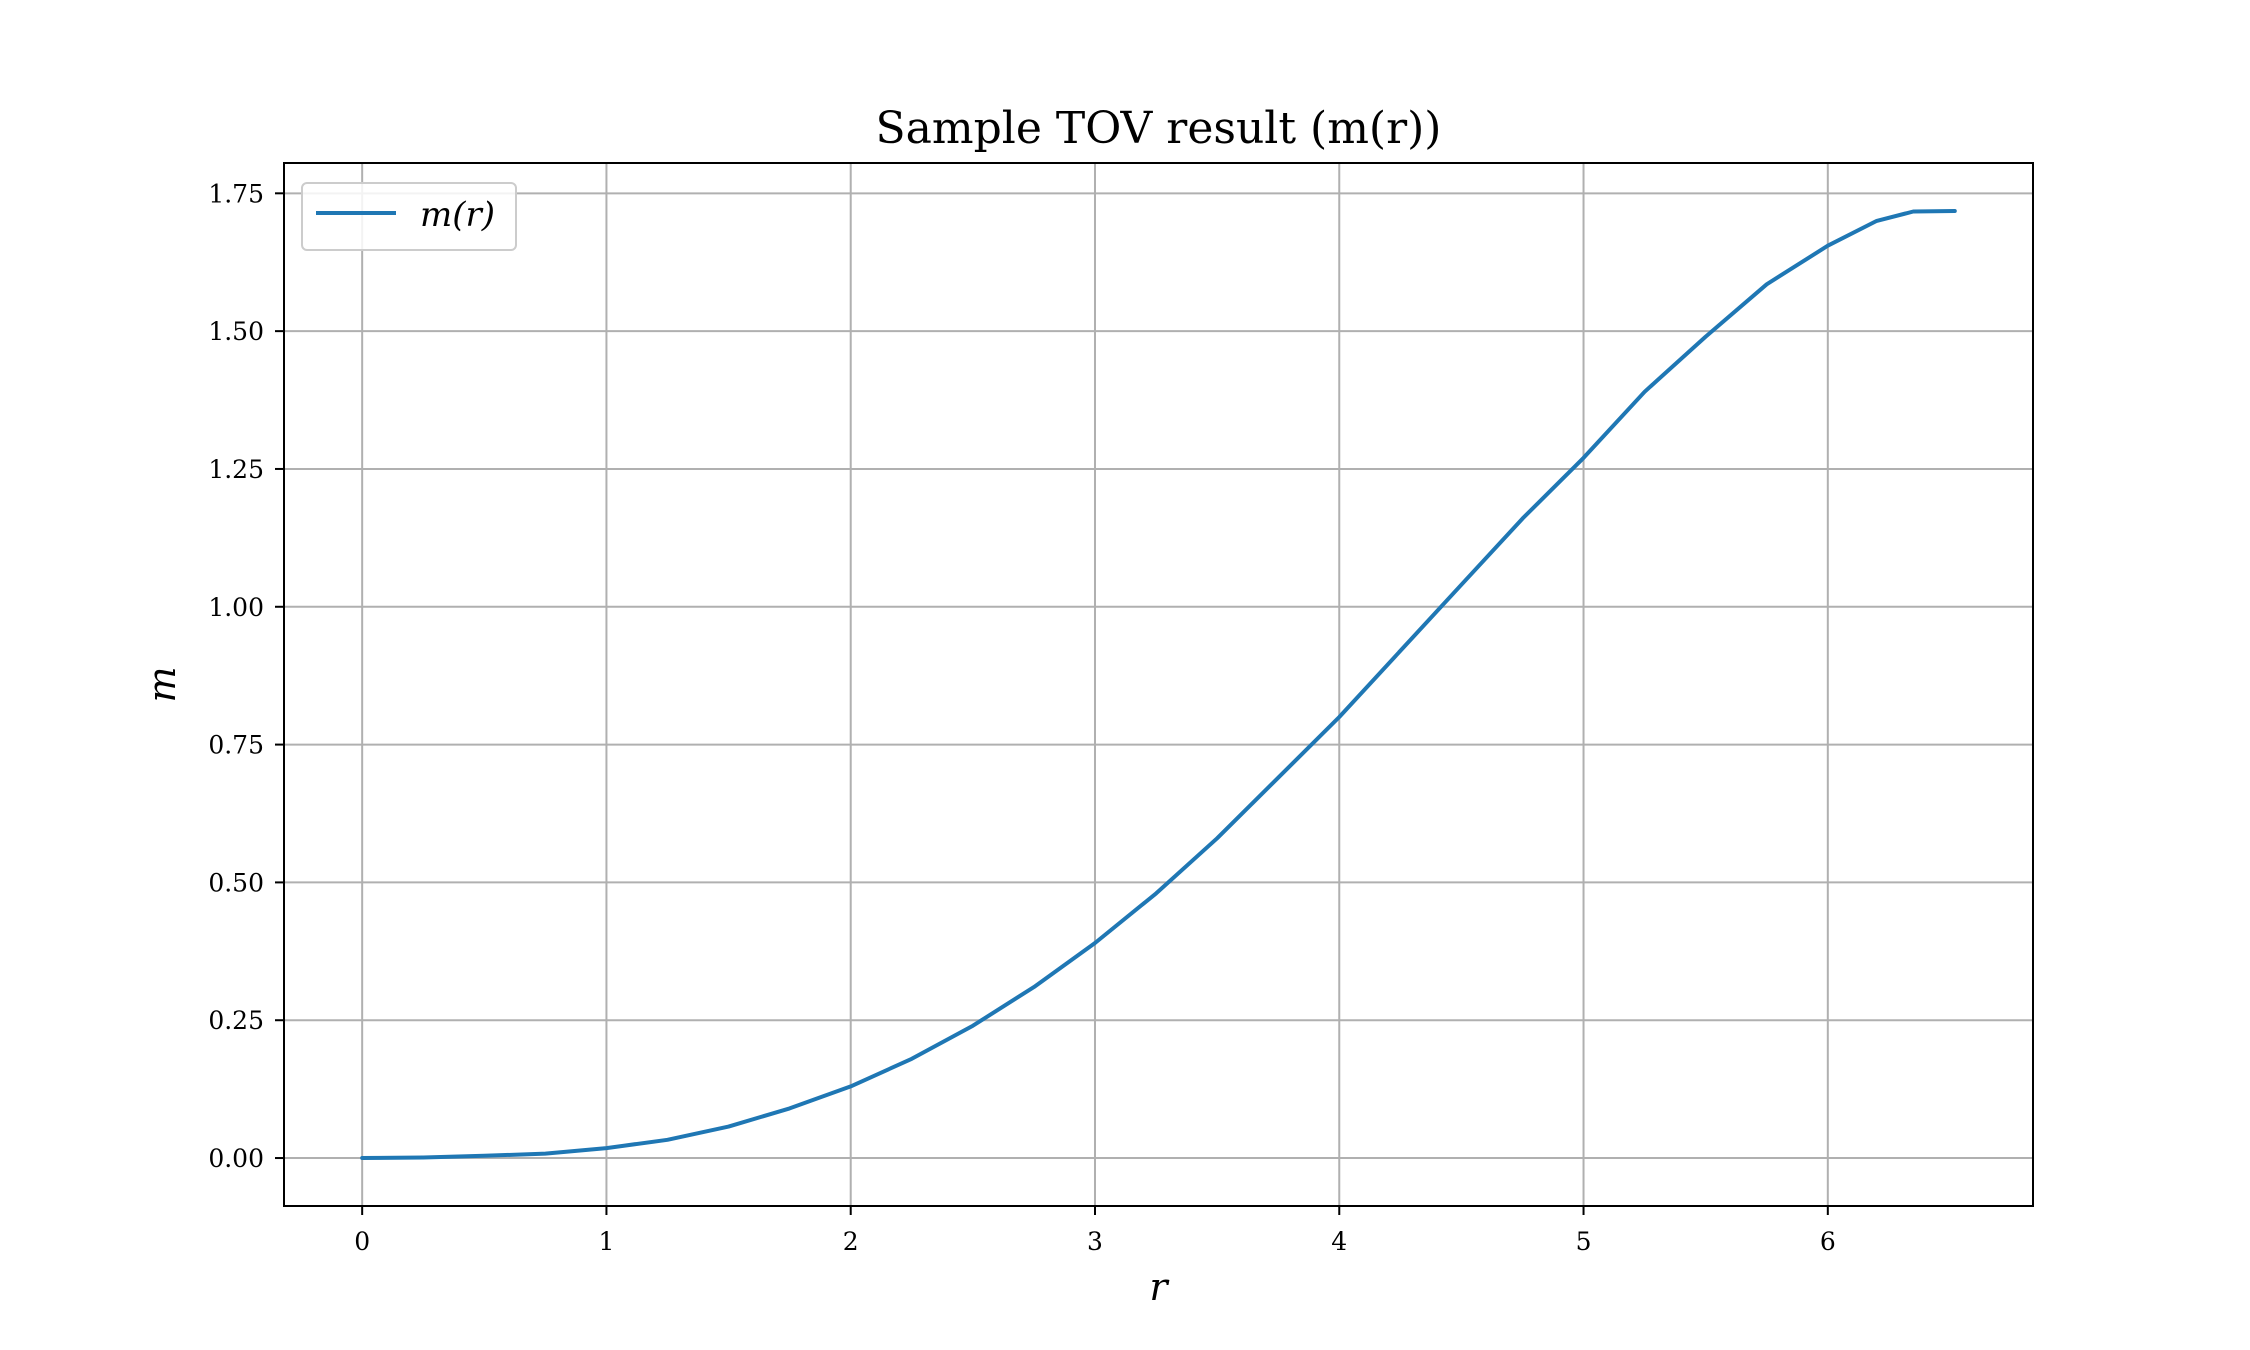  I want to click on legend-box, so click(409, 216).